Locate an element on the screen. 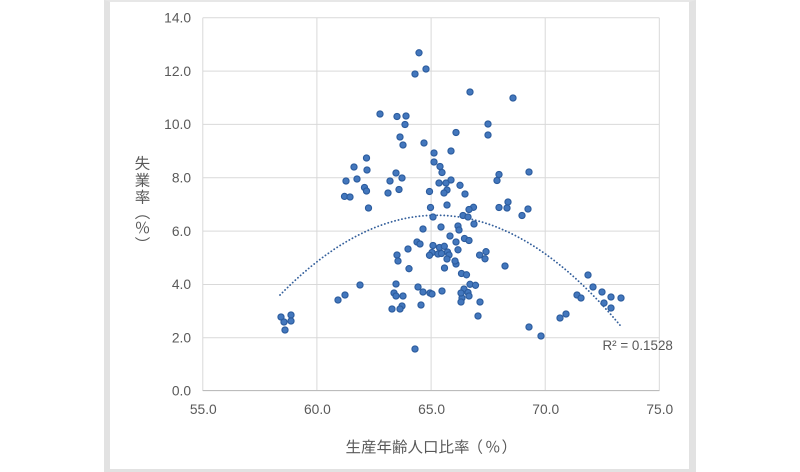 The width and height of the screenshot is (800, 472). svg-text: 65.0 is located at coordinates (431, 409).